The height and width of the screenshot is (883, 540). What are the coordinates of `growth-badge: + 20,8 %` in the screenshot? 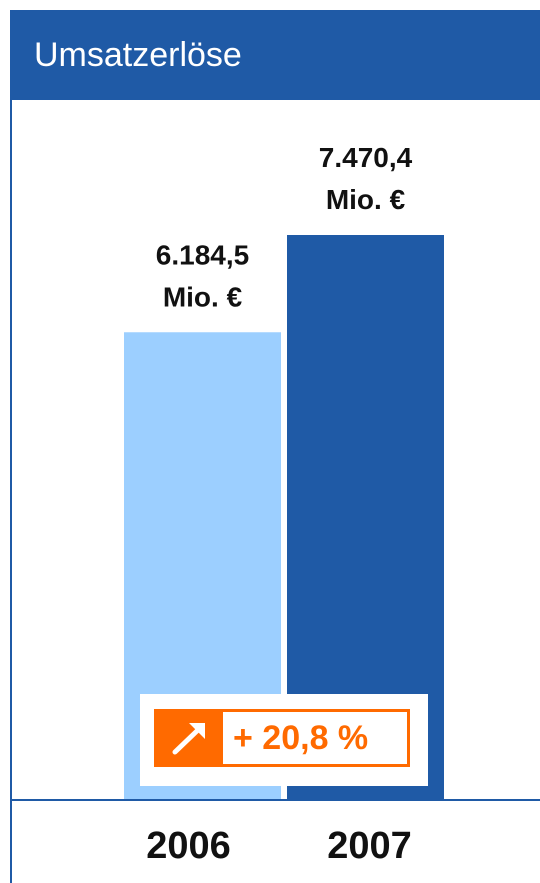 It's located at (284, 740).